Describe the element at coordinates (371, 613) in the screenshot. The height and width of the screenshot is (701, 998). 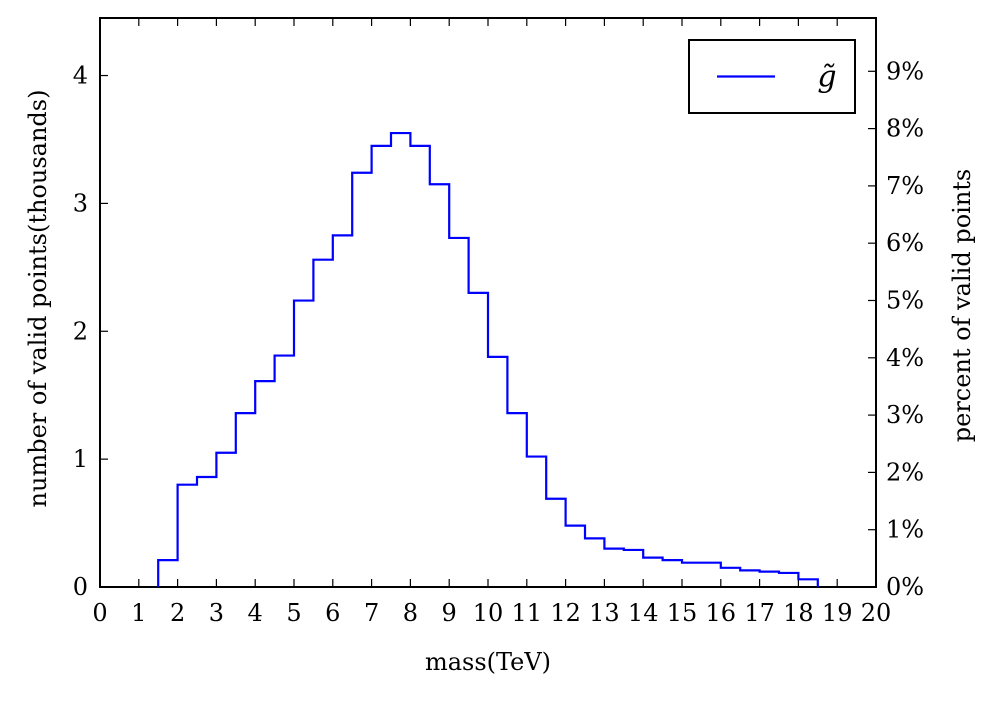
I see `x-tick-label: 7` at that location.